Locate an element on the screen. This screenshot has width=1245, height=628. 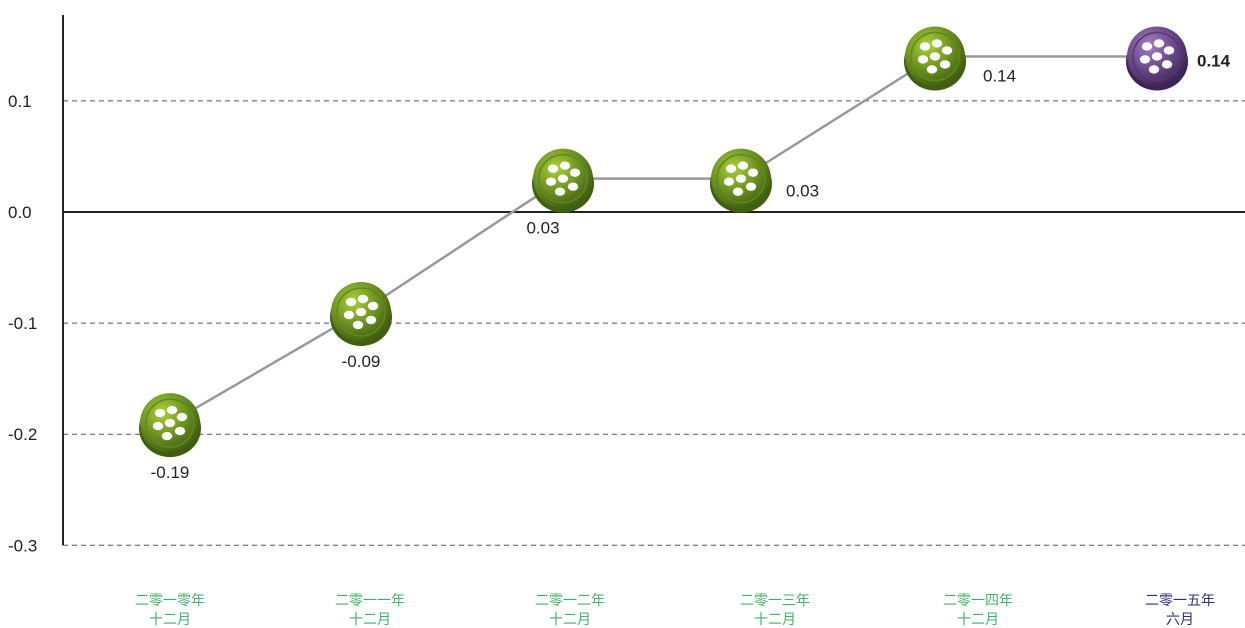
x-category-label: 六月 is located at coordinates (1180, 620).